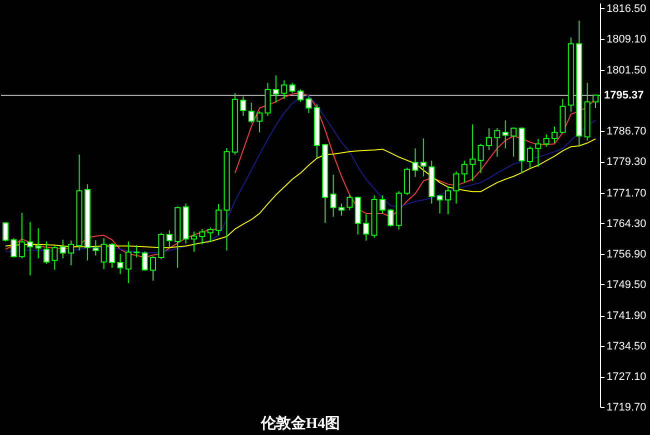 The image size is (650, 435). I want to click on y-tick-label: 1816.50, so click(626, 8).